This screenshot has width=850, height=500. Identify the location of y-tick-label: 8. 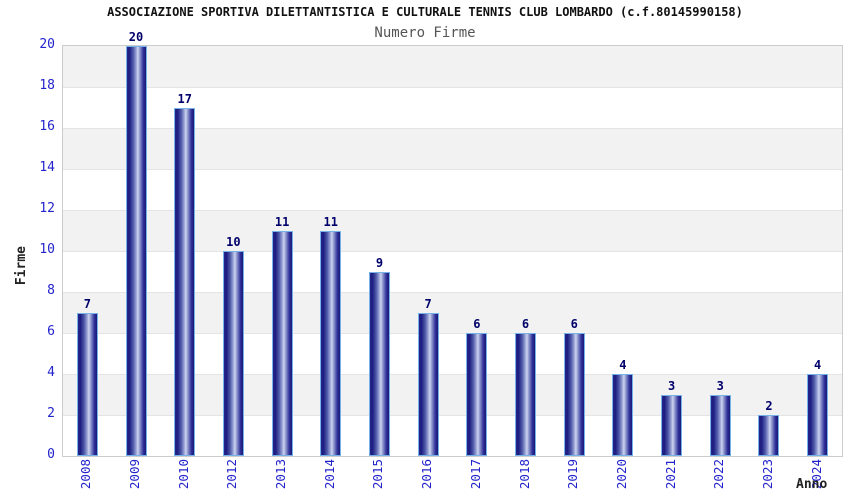
(51, 290).